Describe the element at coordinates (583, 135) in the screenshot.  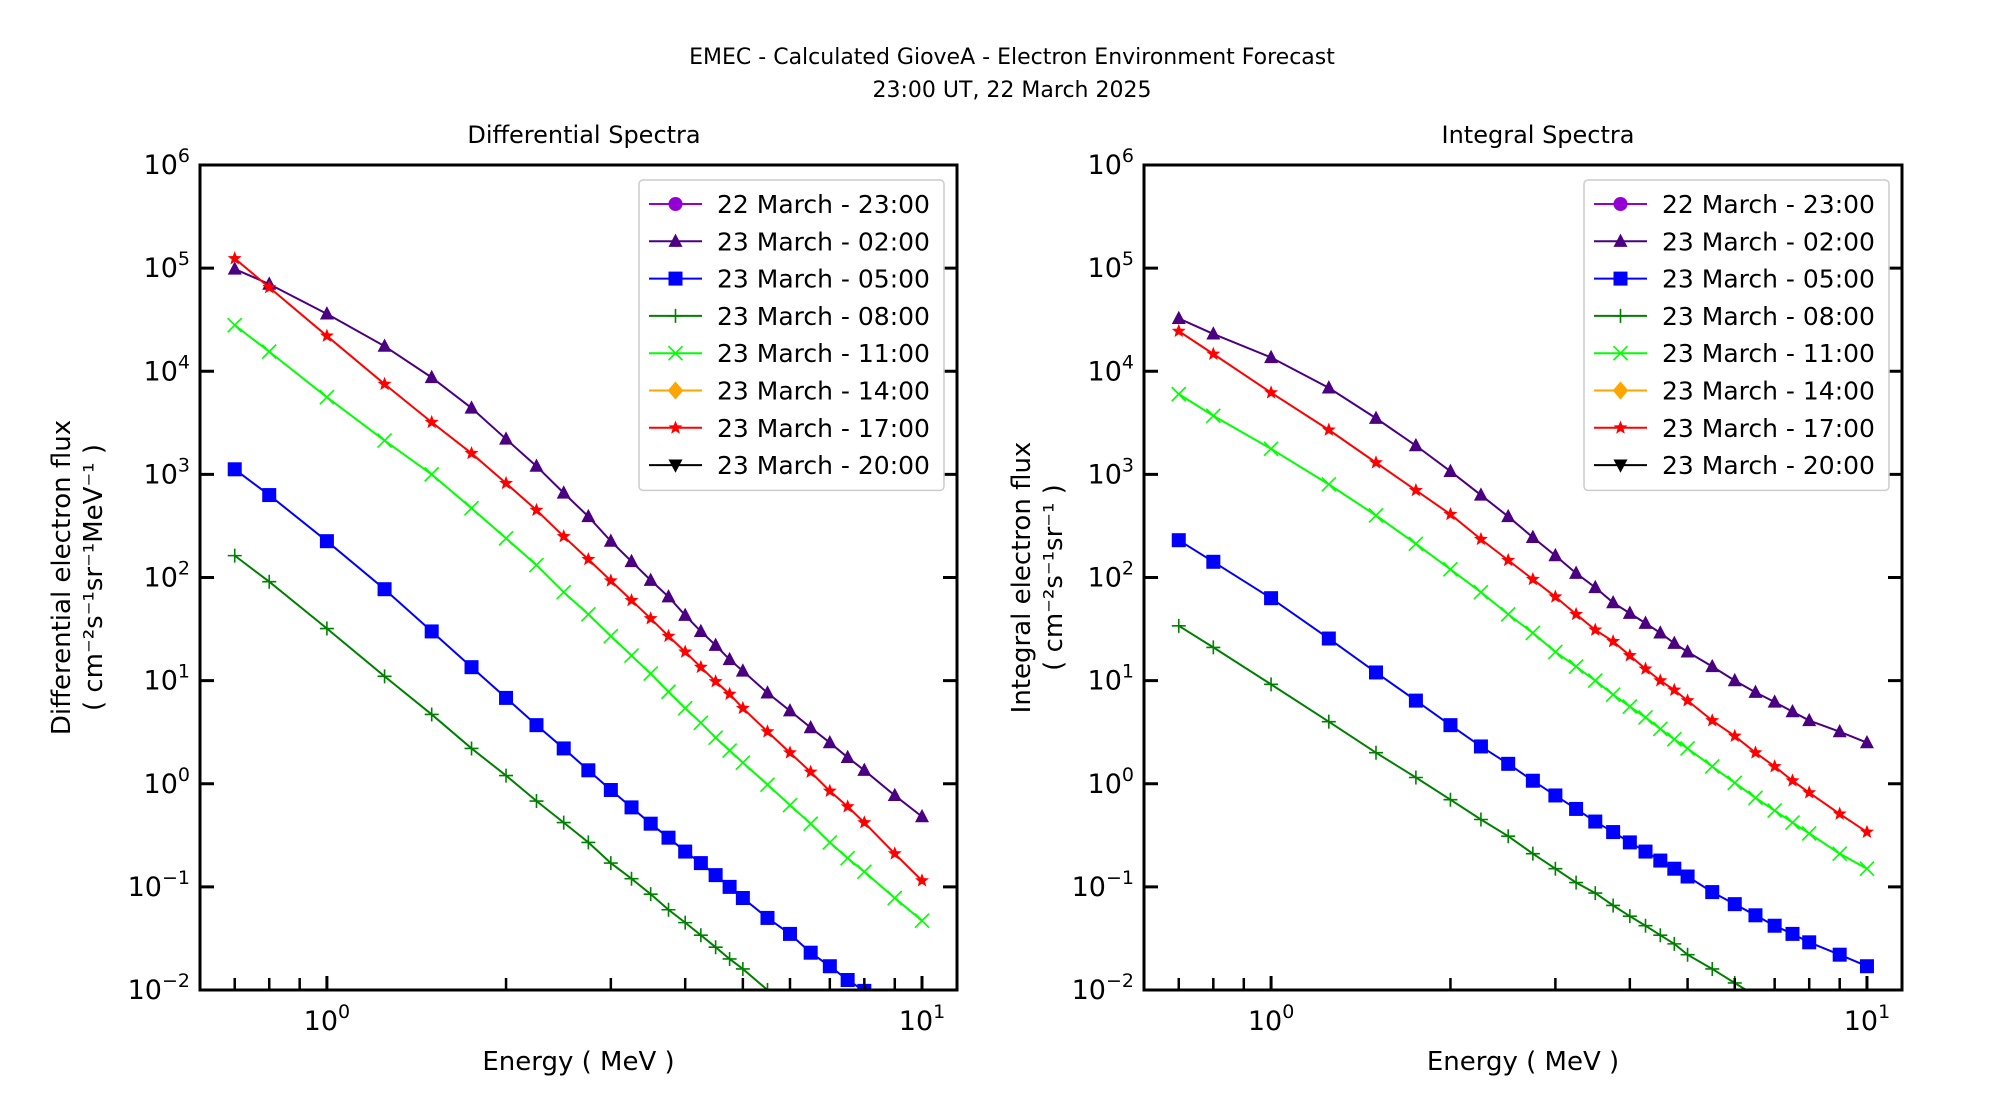
I see `subplot-title: Differential Spectra` at that location.